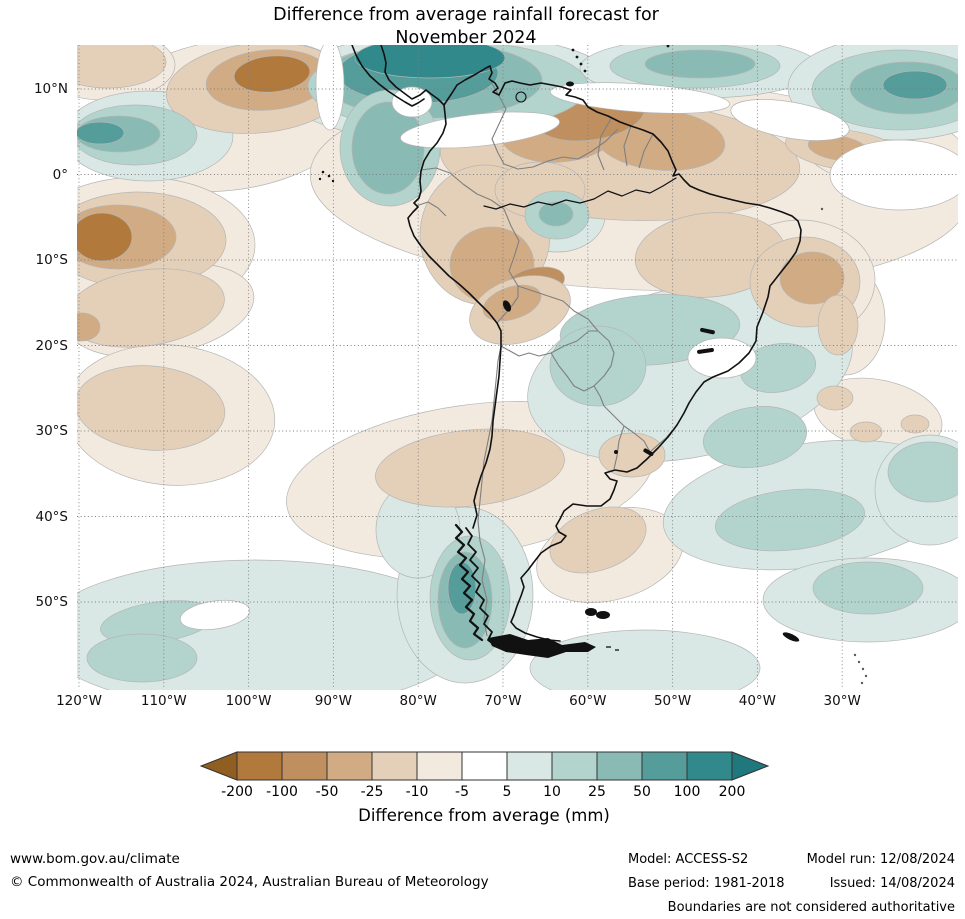 This screenshot has height=919, width=965. Describe the element at coordinates (484, 815) in the screenshot. I see `colorbar-title: Difference from average (mm)` at that location.